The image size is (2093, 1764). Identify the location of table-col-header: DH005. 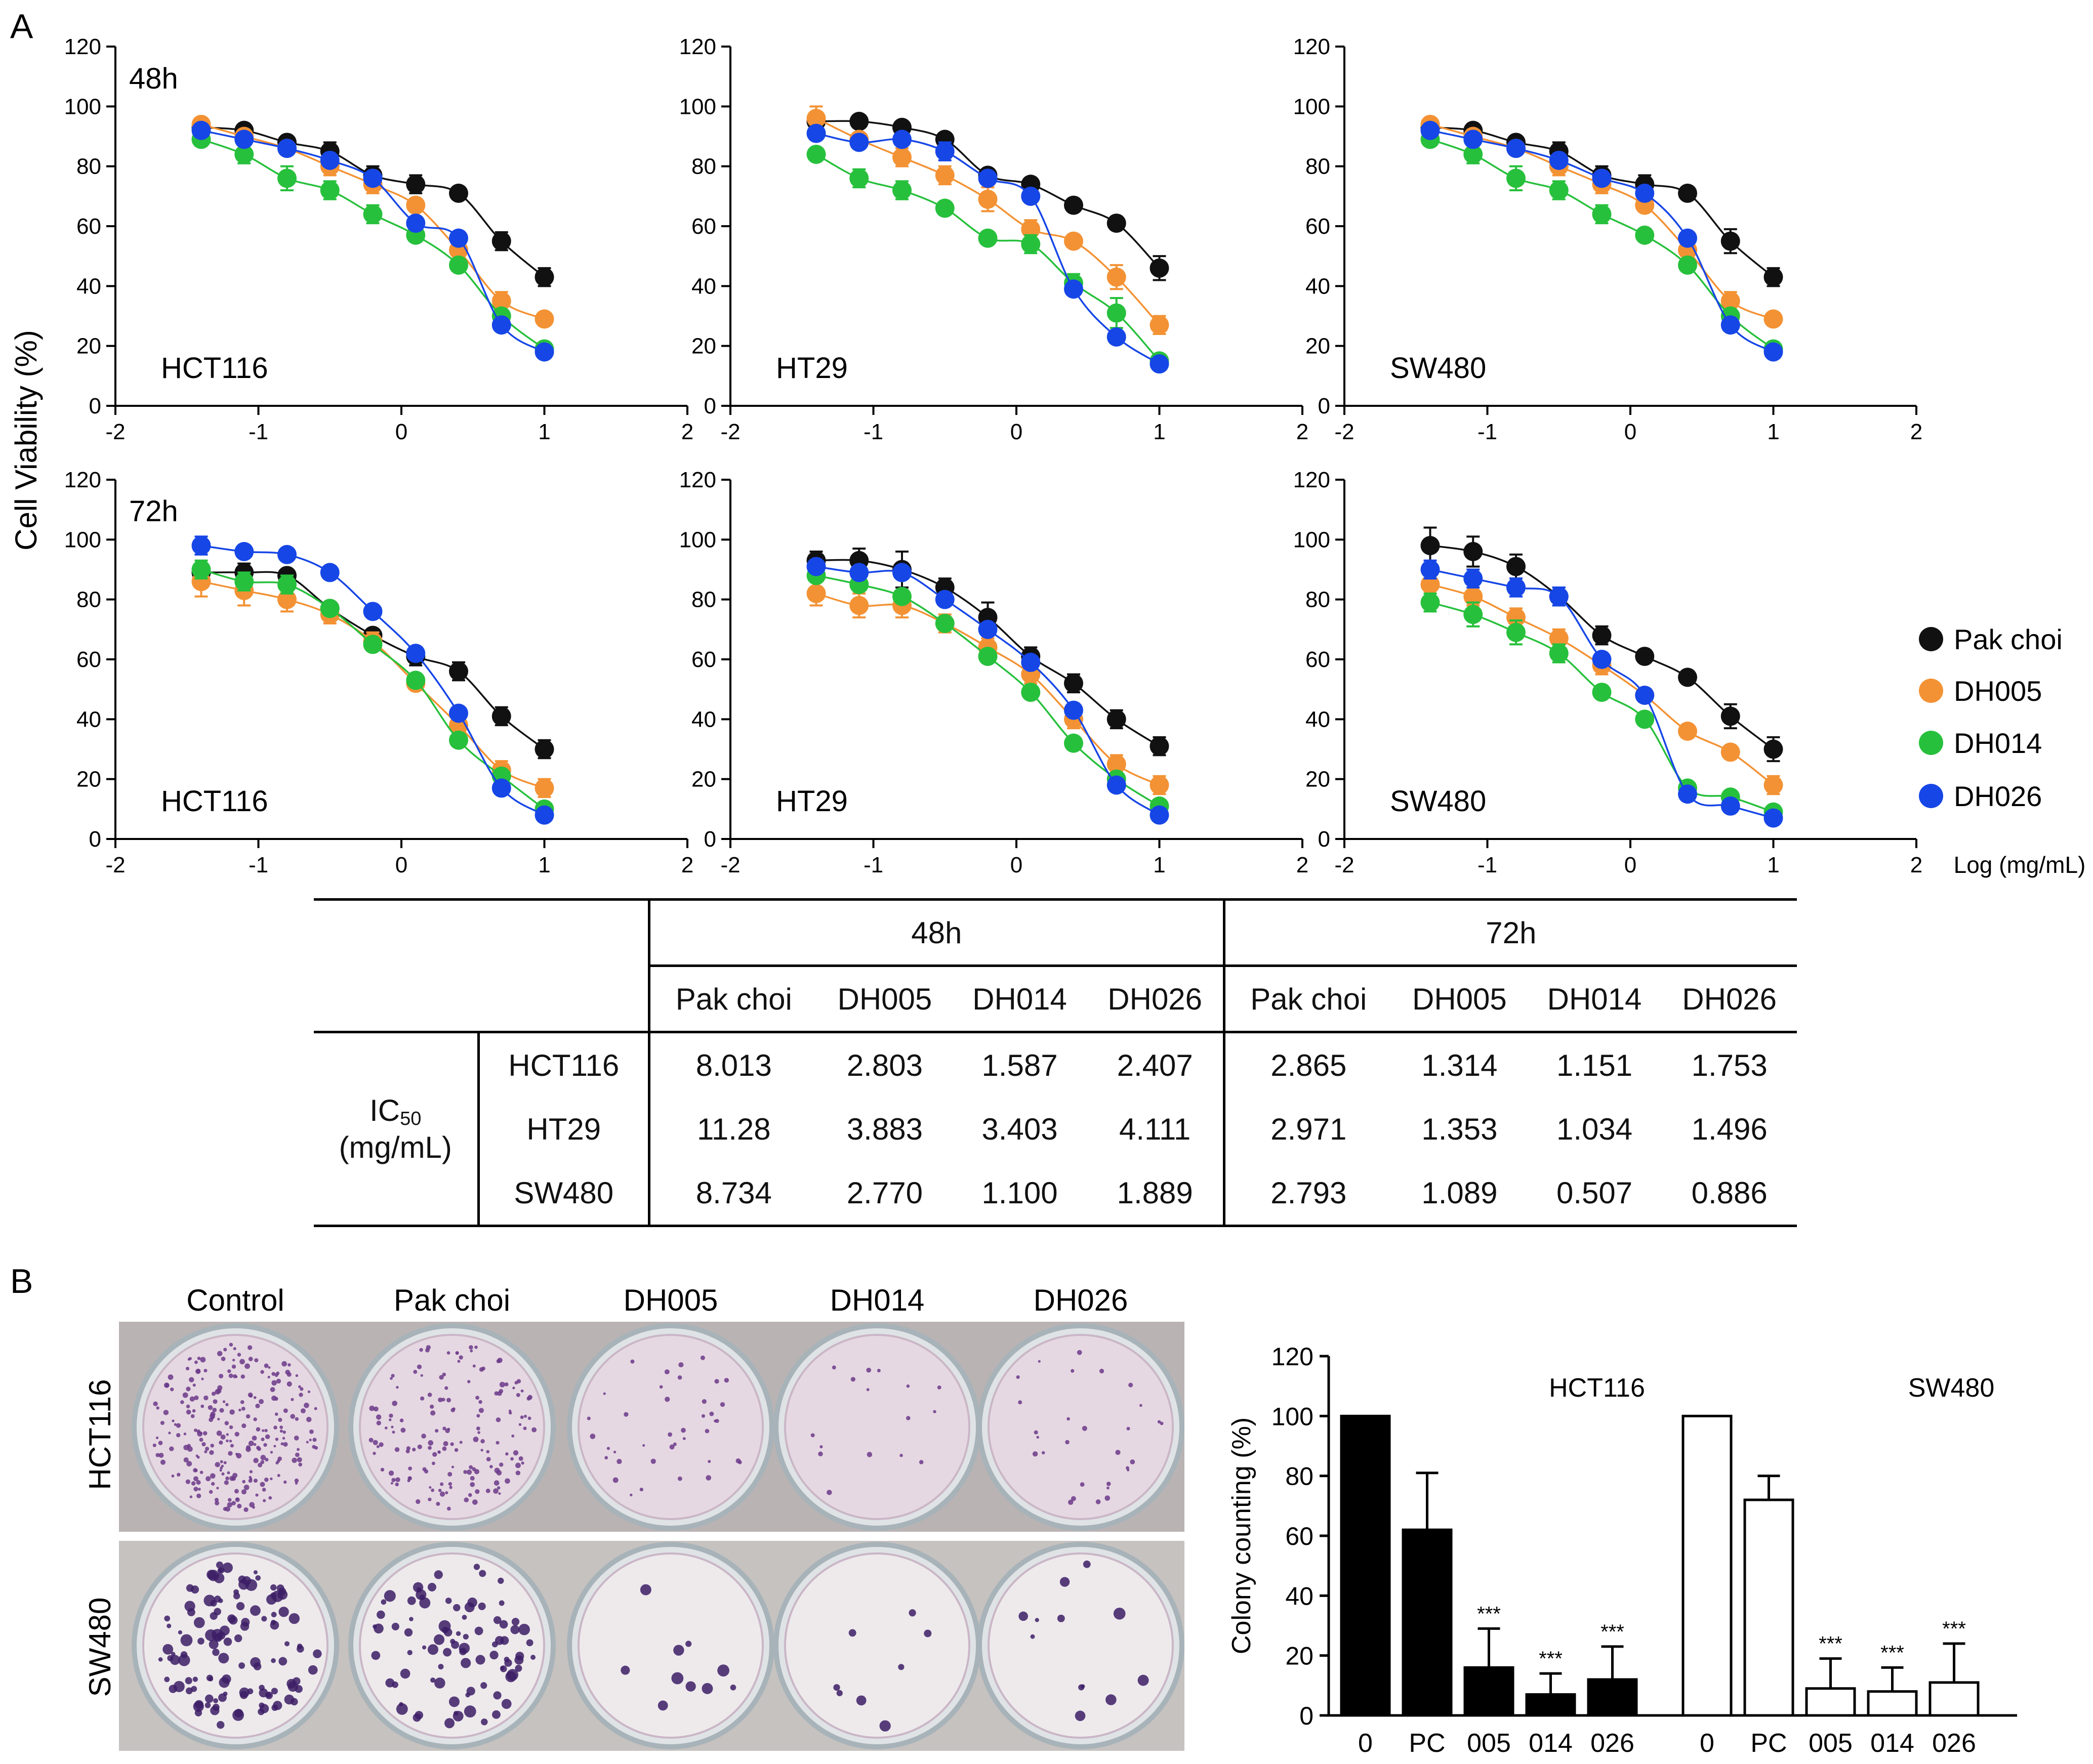
(884, 999).